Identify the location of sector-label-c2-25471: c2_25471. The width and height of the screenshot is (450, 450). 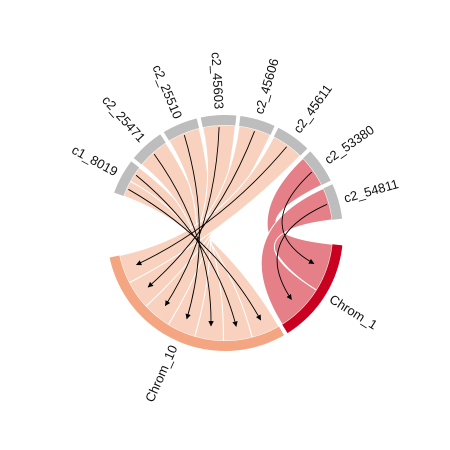
(123, 119).